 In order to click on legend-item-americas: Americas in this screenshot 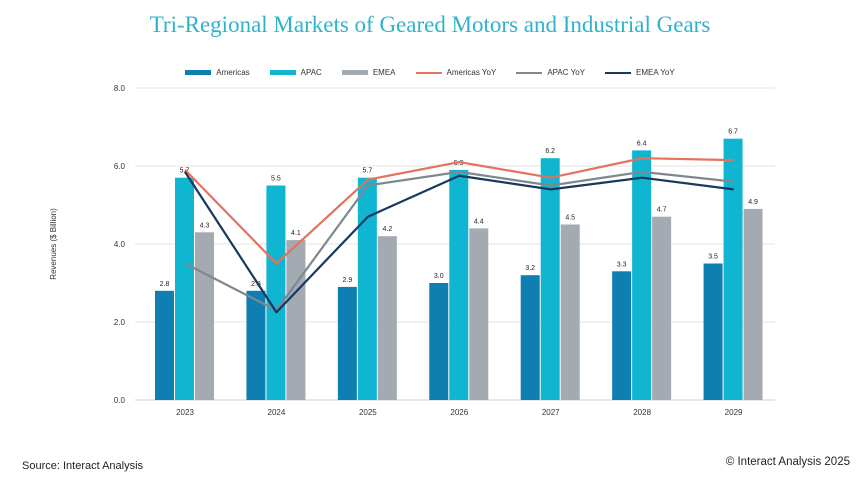, I will do `click(217, 72)`.